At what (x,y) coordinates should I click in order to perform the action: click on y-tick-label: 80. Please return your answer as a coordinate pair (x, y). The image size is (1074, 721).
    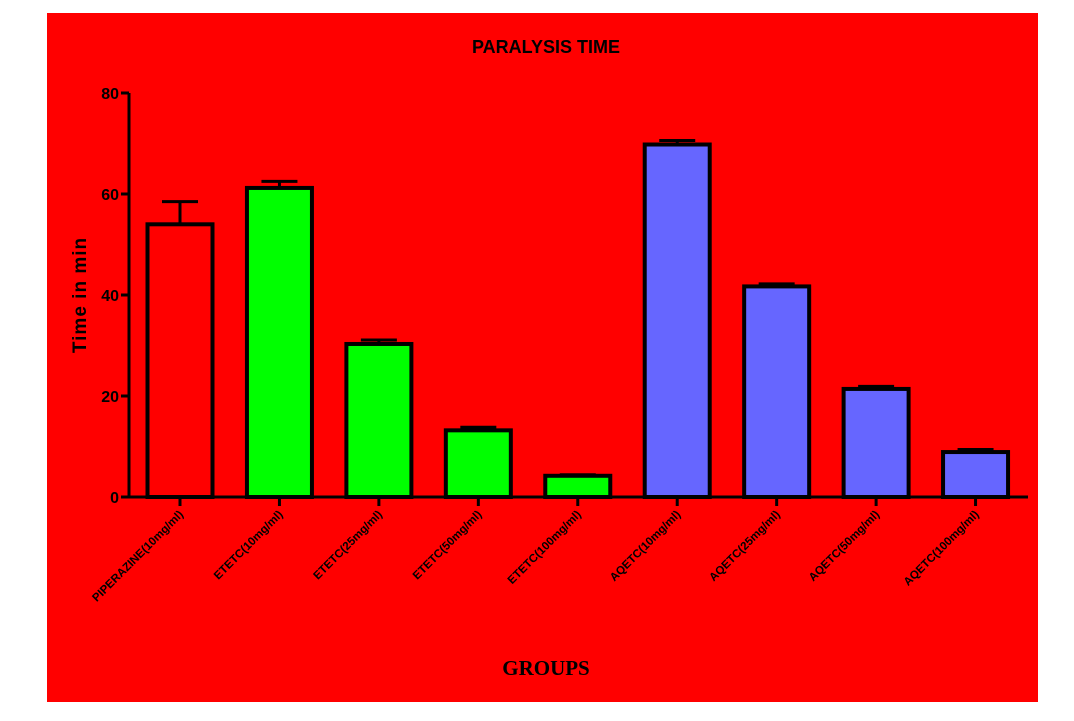
    Looking at the image, I should click on (110, 94).